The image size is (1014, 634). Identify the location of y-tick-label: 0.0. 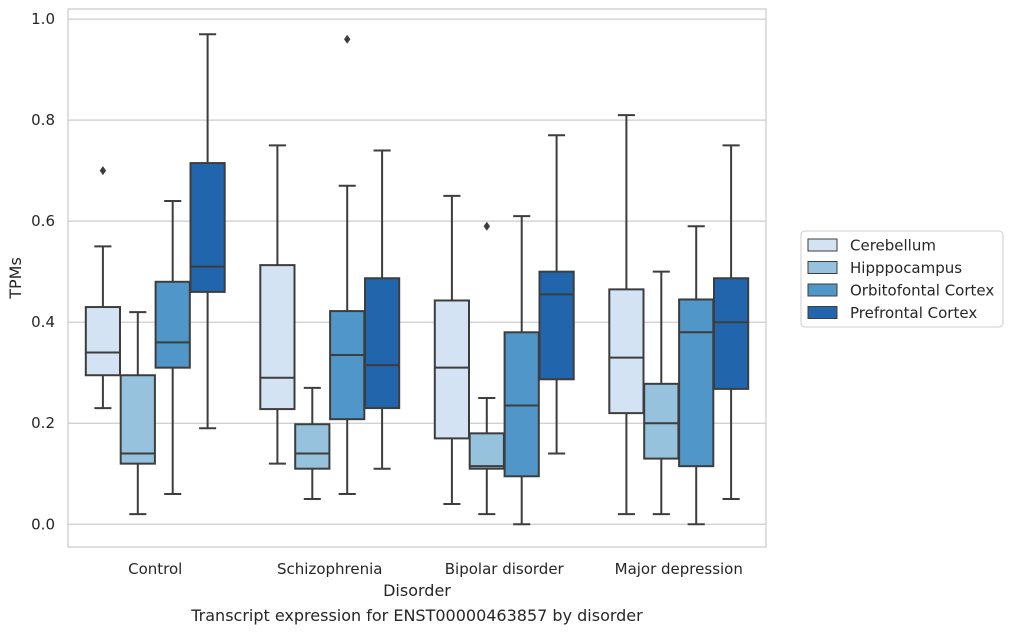
(43, 524).